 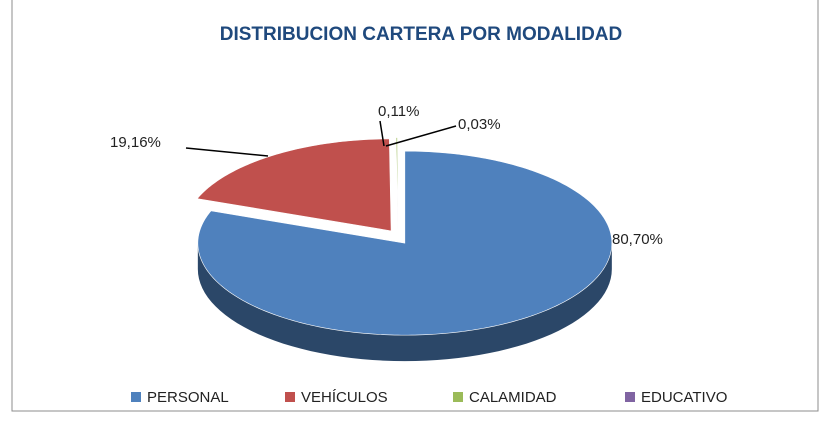 What do you see at coordinates (344, 397) in the screenshot?
I see `legend-label: VEHÍCULOS` at bounding box center [344, 397].